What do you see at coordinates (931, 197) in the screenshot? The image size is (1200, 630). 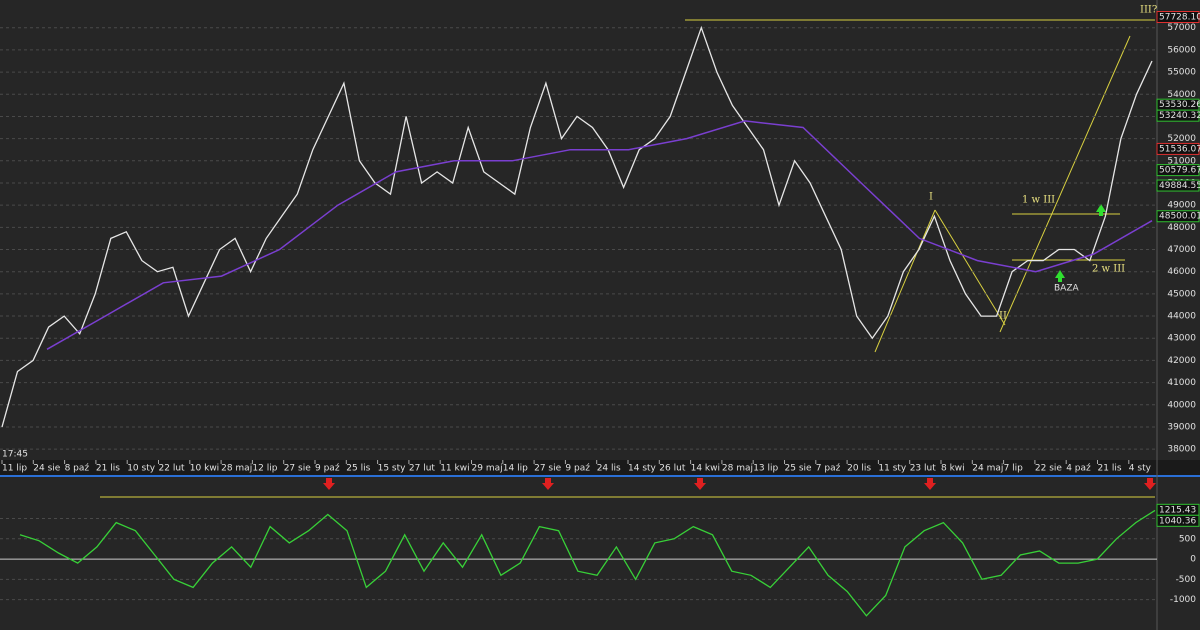 I see `annotation: I` at bounding box center [931, 197].